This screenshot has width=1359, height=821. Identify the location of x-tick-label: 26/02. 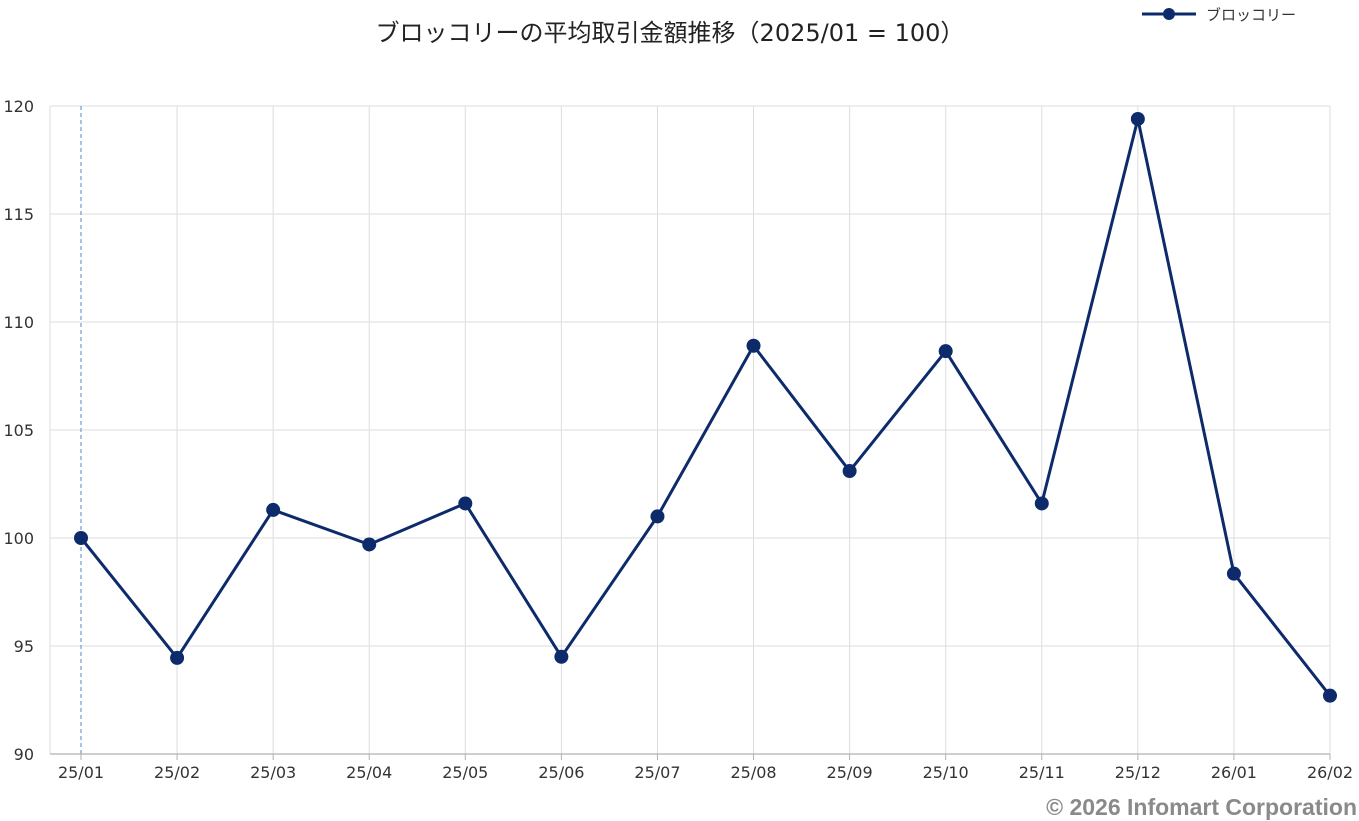
(1330, 772).